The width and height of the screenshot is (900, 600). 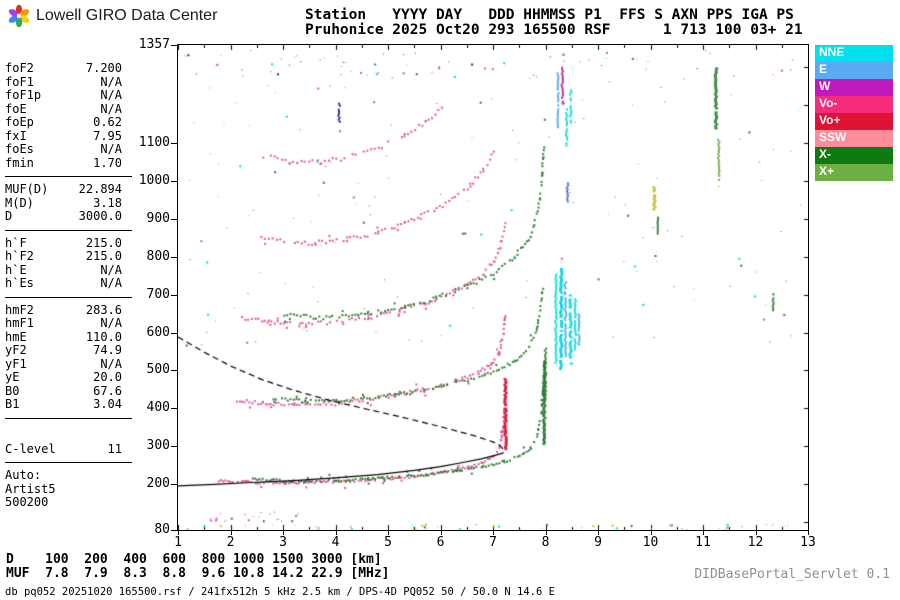 I want to click on param-label: foEp, so click(x=19, y=122).